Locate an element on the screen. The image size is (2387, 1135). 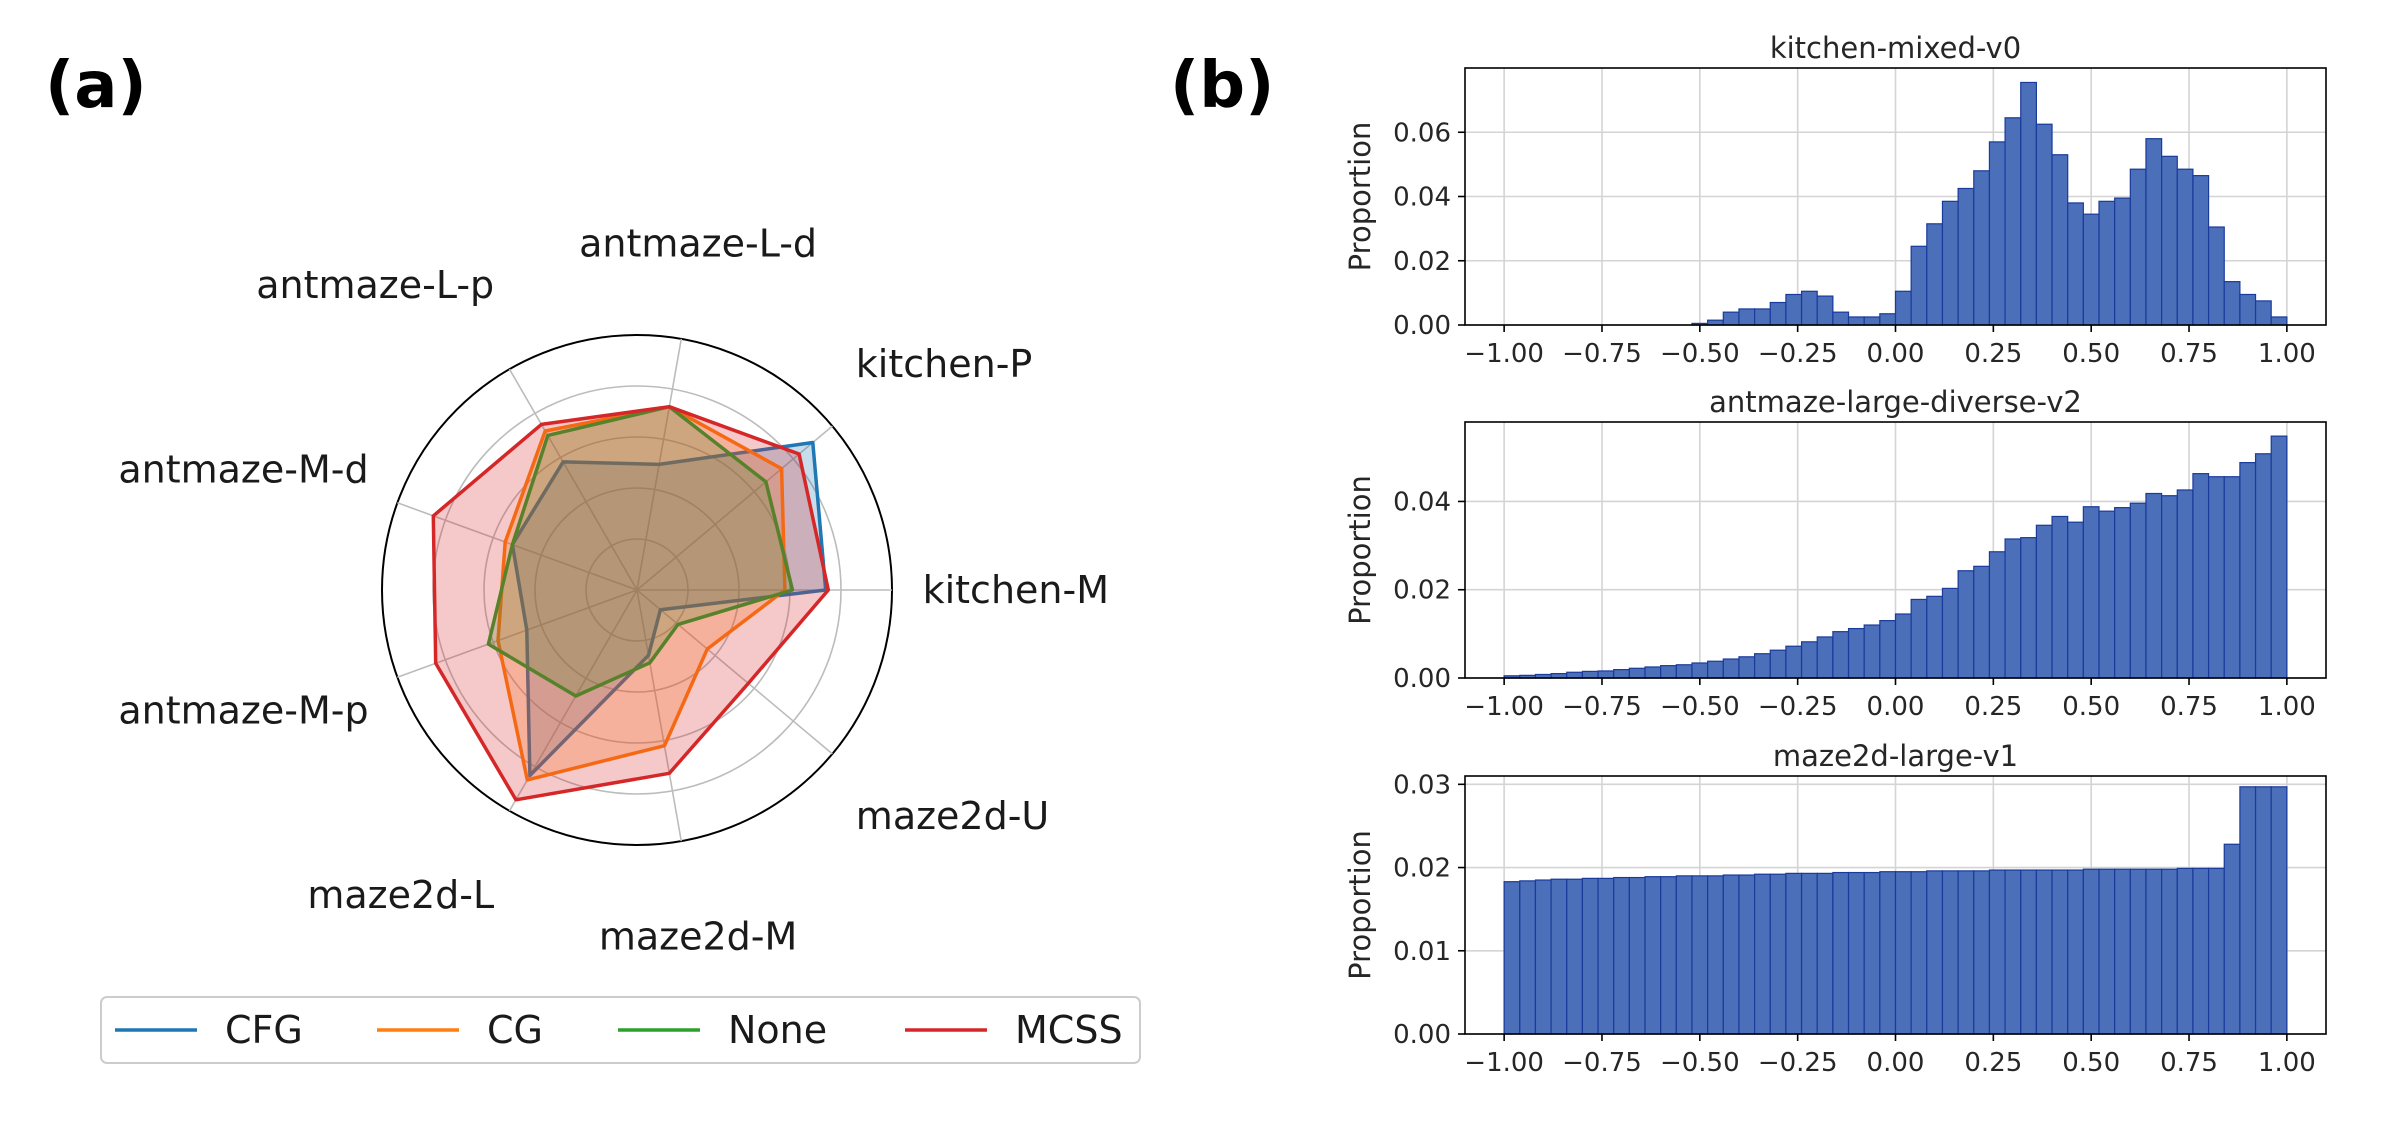
x-tick-label: 0.50 is located at coordinates (2091, 707).